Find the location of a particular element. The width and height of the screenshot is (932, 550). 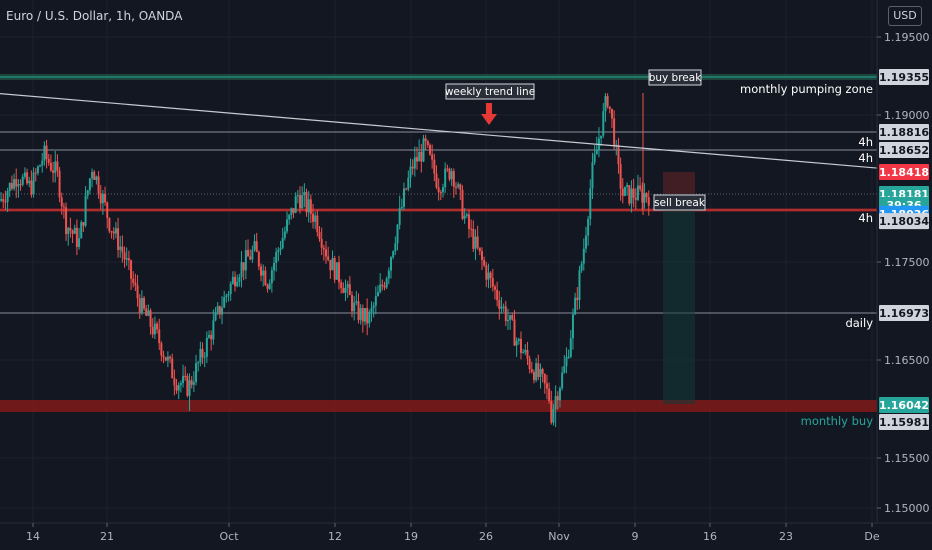

label-monthly-pumping-zone: monthly pumping zone is located at coordinates (806, 89).